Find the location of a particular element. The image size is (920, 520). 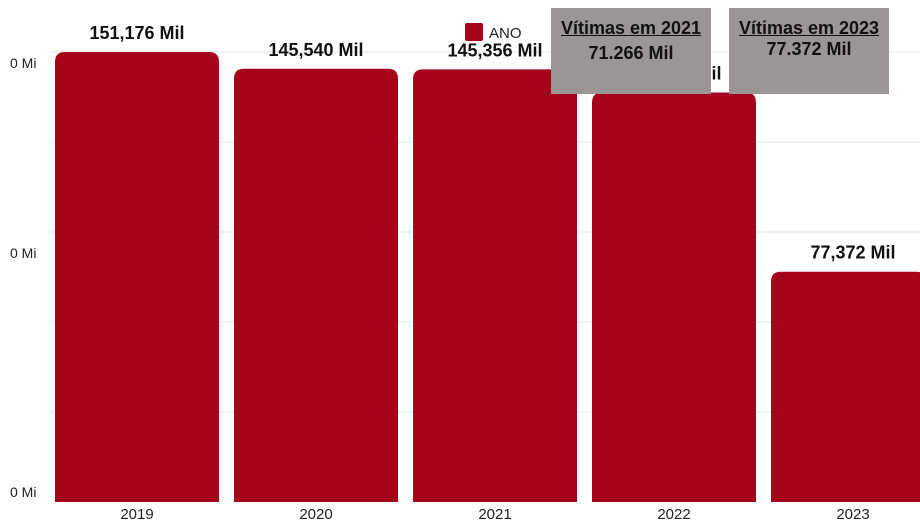

x-tick-label-2022: 2022 is located at coordinates (673, 513).